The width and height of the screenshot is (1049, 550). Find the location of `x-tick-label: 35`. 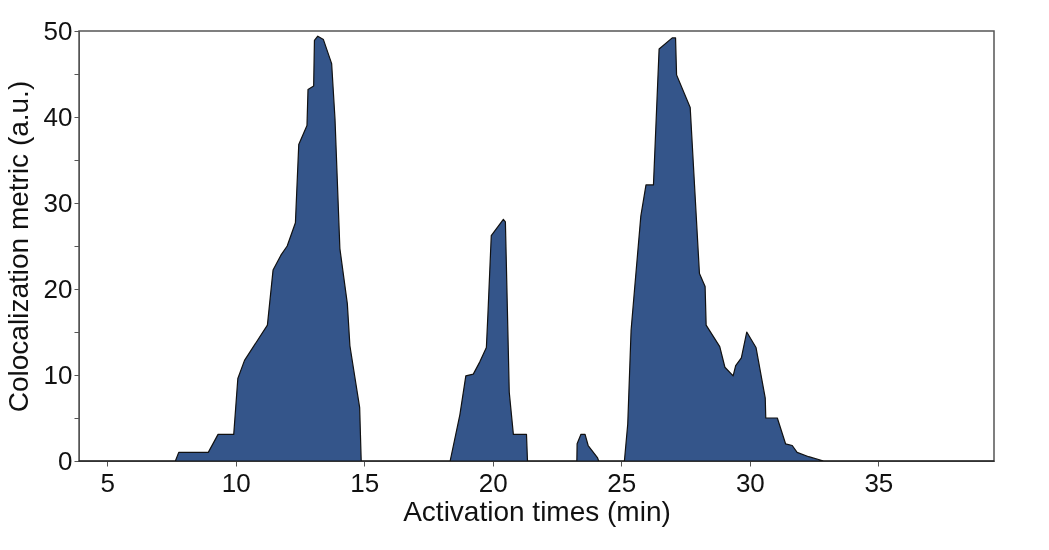

x-tick-label: 35 is located at coordinates (879, 482).